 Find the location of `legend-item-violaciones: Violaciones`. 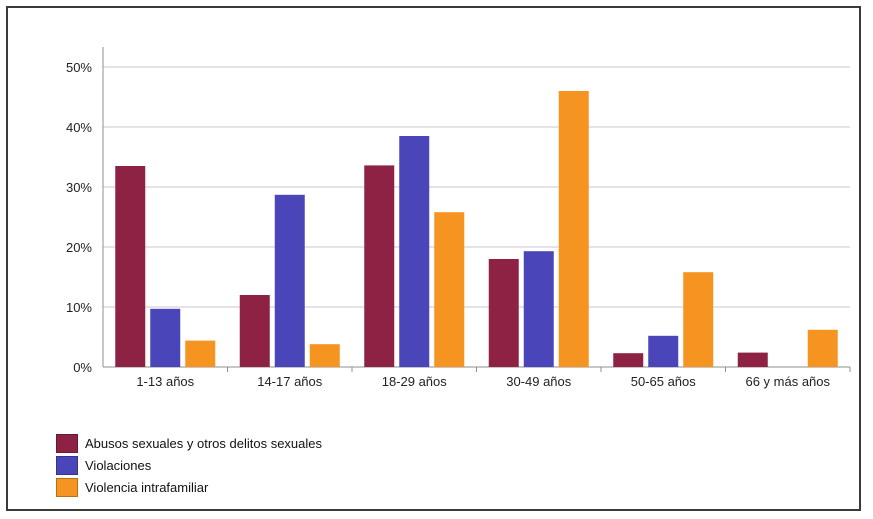

legend-item-violaciones: Violaciones is located at coordinates (189, 465).